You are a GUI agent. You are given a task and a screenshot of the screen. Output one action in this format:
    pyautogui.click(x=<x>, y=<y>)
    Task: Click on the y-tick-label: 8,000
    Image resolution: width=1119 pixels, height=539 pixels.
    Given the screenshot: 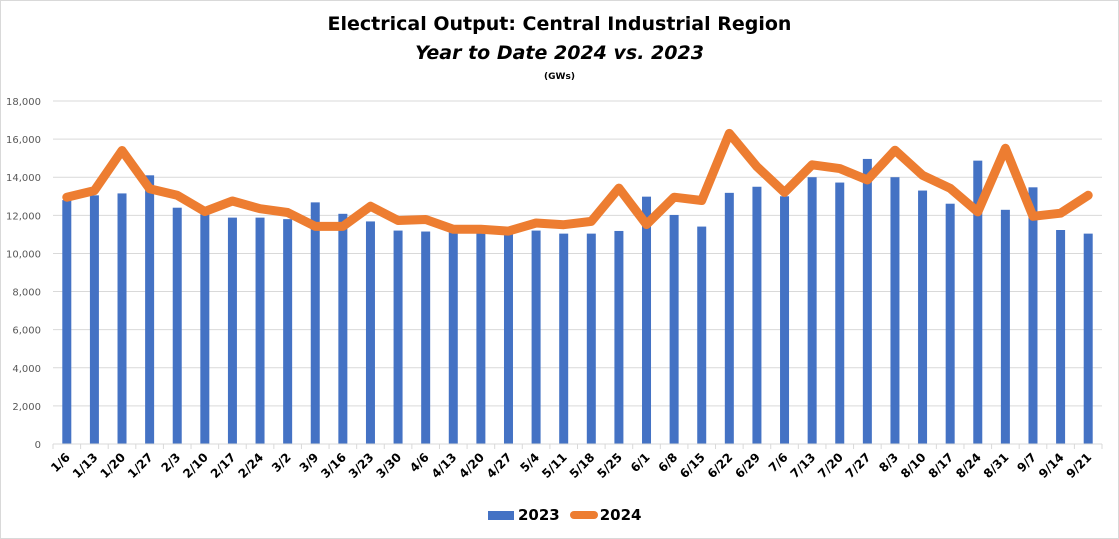 What is the action you would take?
    pyautogui.click(x=26, y=293)
    